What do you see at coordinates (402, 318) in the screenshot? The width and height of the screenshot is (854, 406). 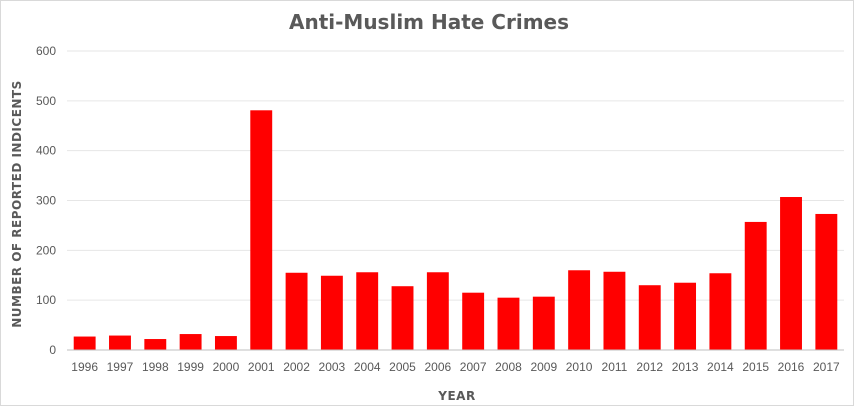 I see `bar-2005` at bounding box center [402, 318].